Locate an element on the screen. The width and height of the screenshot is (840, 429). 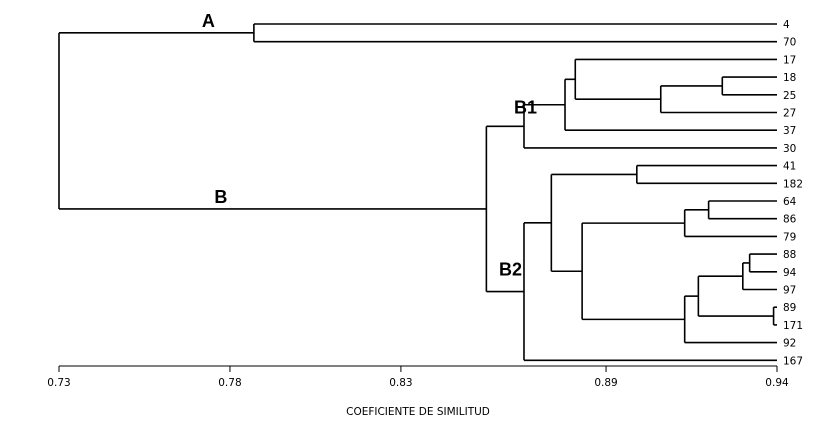
x-axis: 0.73 0.78 0.83 0.89 0.94 is located at coordinates (418, 377).